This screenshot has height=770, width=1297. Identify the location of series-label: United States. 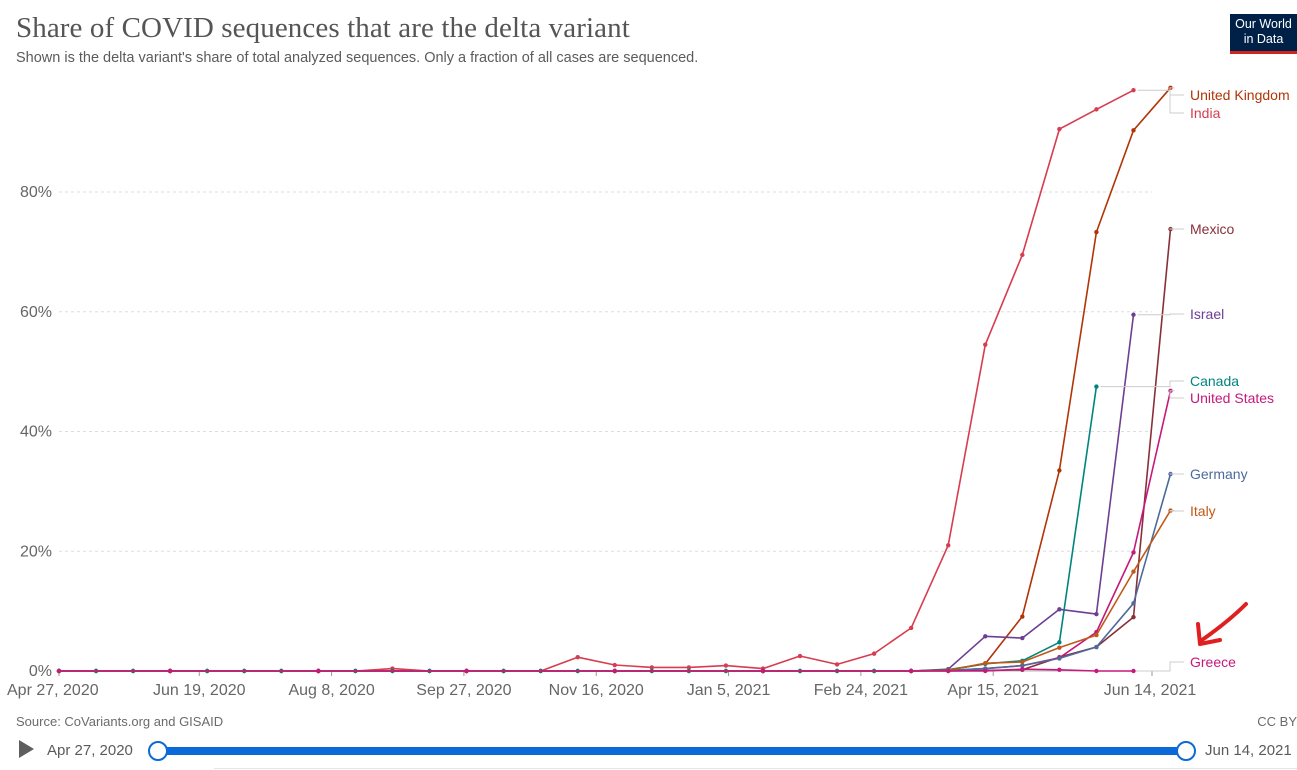
(1232, 398).